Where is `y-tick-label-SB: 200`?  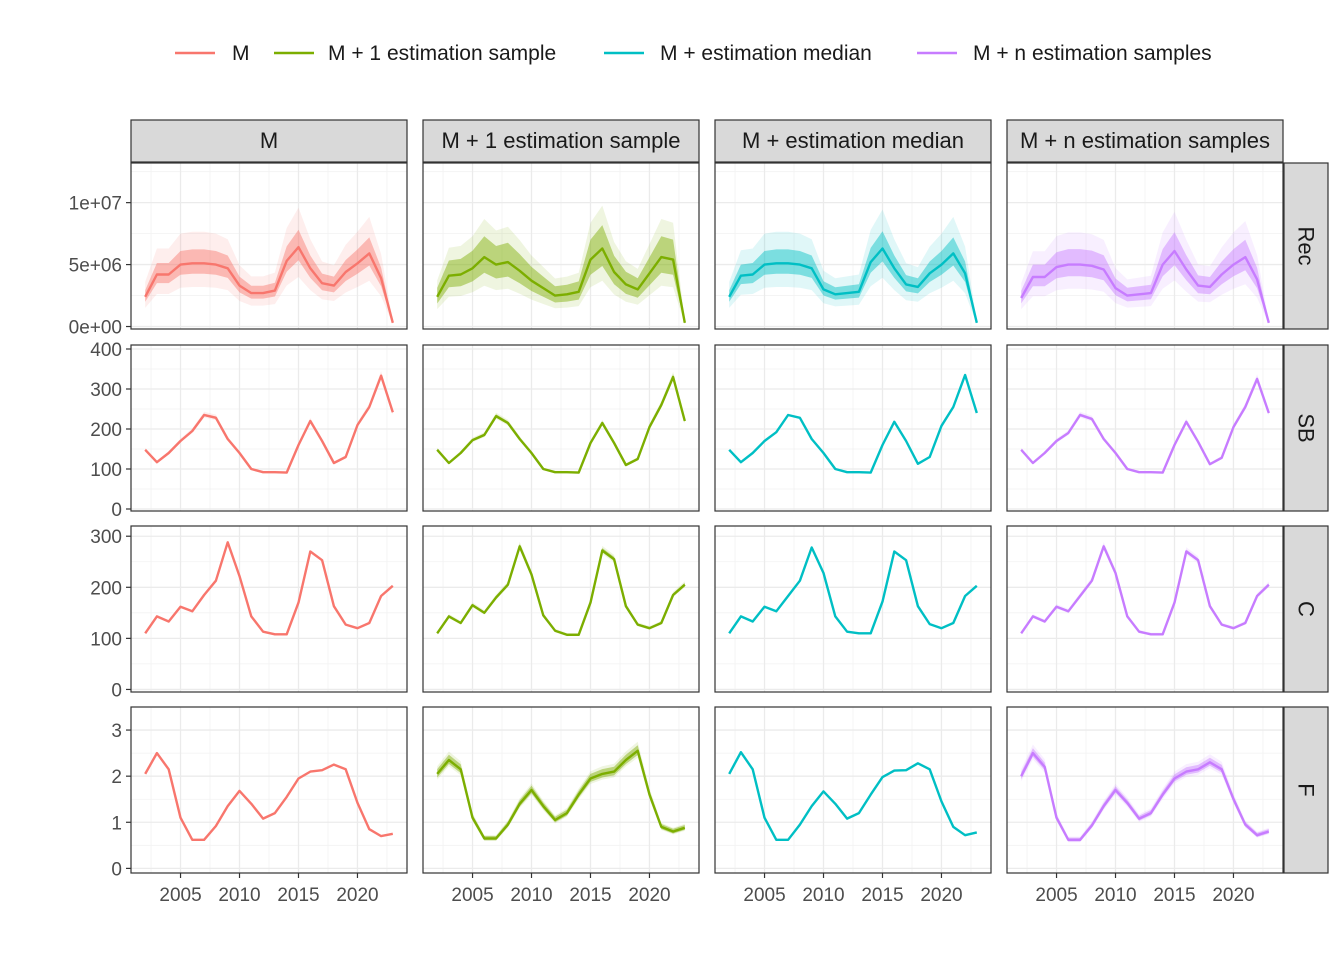
y-tick-label-SB: 200 is located at coordinates (106, 430).